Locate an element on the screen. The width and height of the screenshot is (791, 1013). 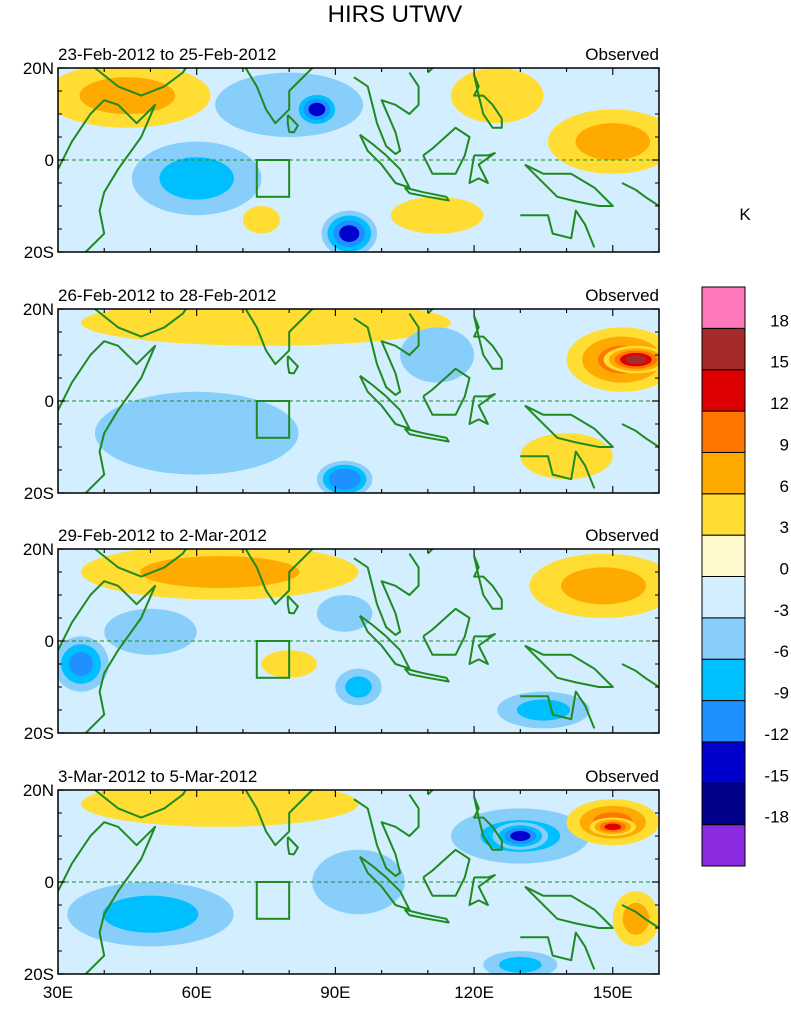
panel-date-range: 29-Feb-2012 to 2-Mar-2012 is located at coordinates (162, 535).